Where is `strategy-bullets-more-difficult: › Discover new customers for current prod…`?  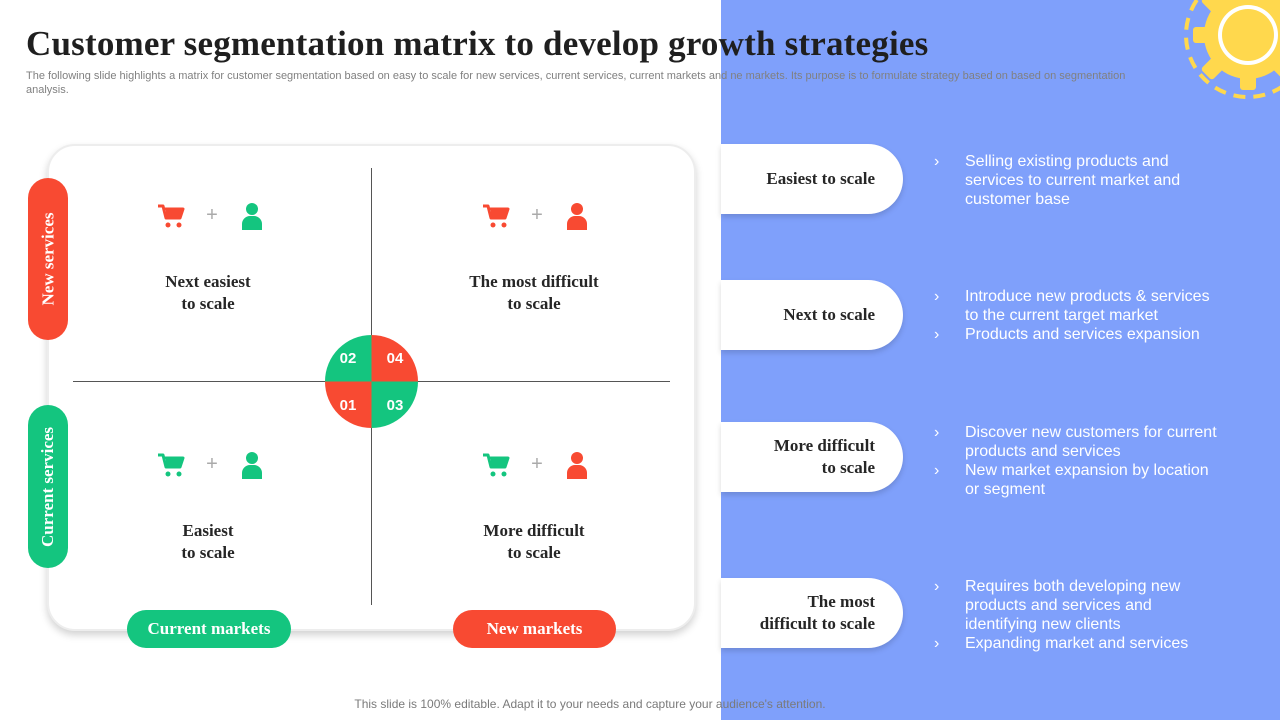
strategy-bullets-more-difficult: › Discover new customers for current prod… is located at coordinates (1079, 461).